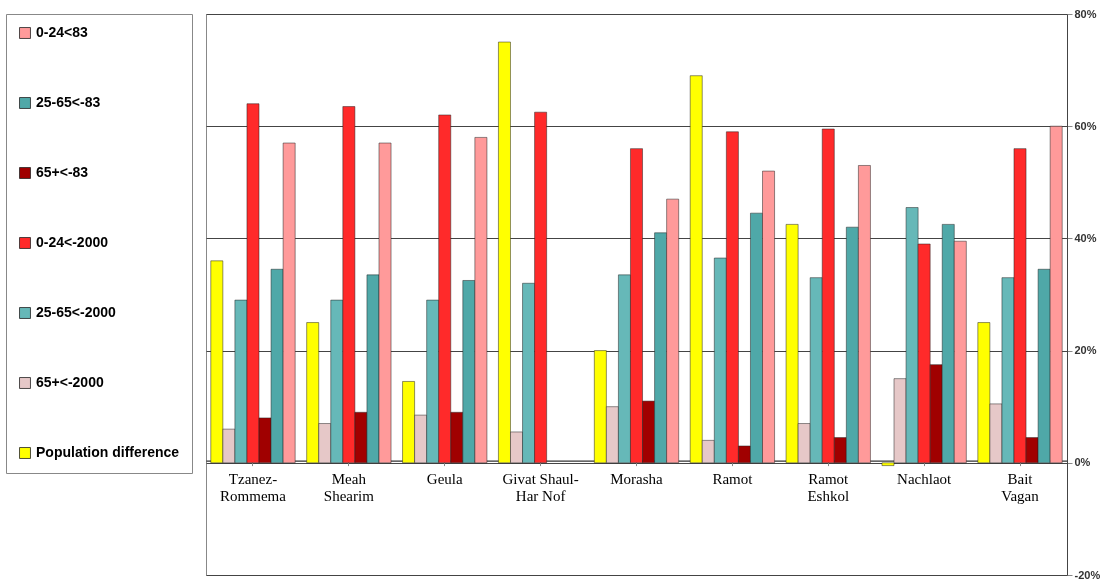 This screenshot has width=1105, height=585. What do you see at coordinates (68, 102) in the screenshot?
I see `legend-label: 25-65<-83` at bounding box center [68, 102].